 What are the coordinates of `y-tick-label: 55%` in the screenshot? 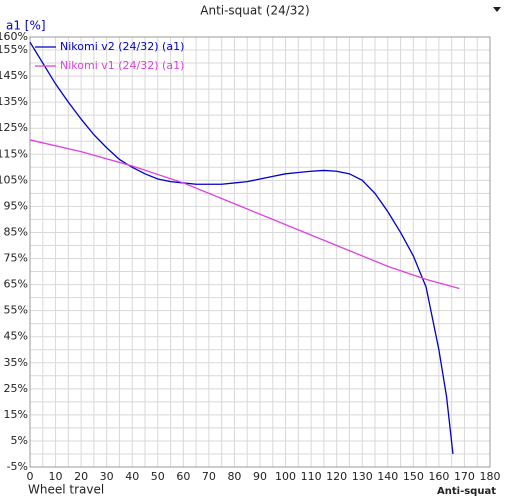 It's located at (16, 310).